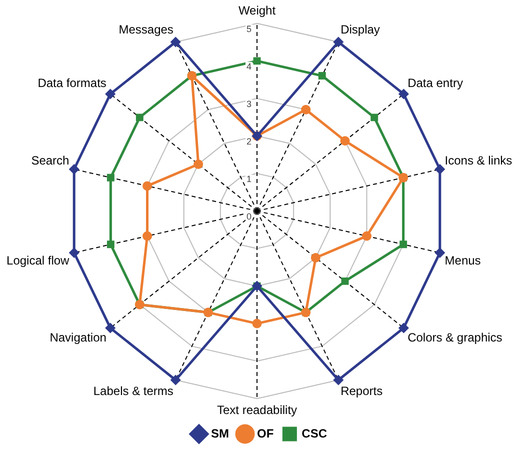 This screenshot has height=454, width=520. I want to click on legend-label: SM, so click(220, 433).